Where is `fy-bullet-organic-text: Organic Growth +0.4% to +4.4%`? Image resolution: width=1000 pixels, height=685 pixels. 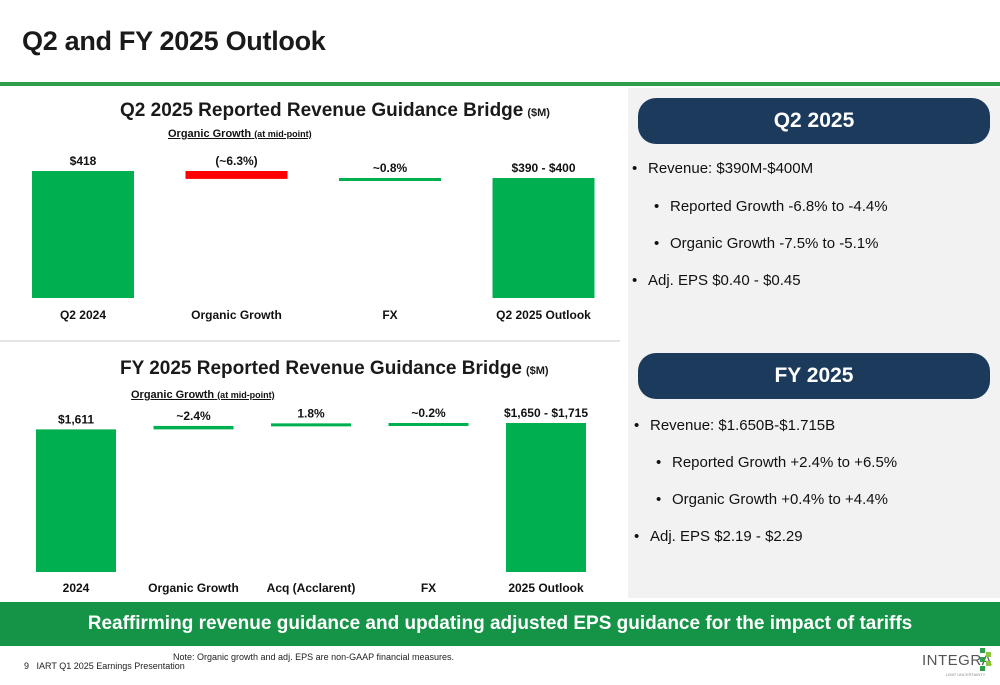
fy-bullet-organic-text: Organic Growth +0.4% to +4.4% is located at coordinates (780, 499).